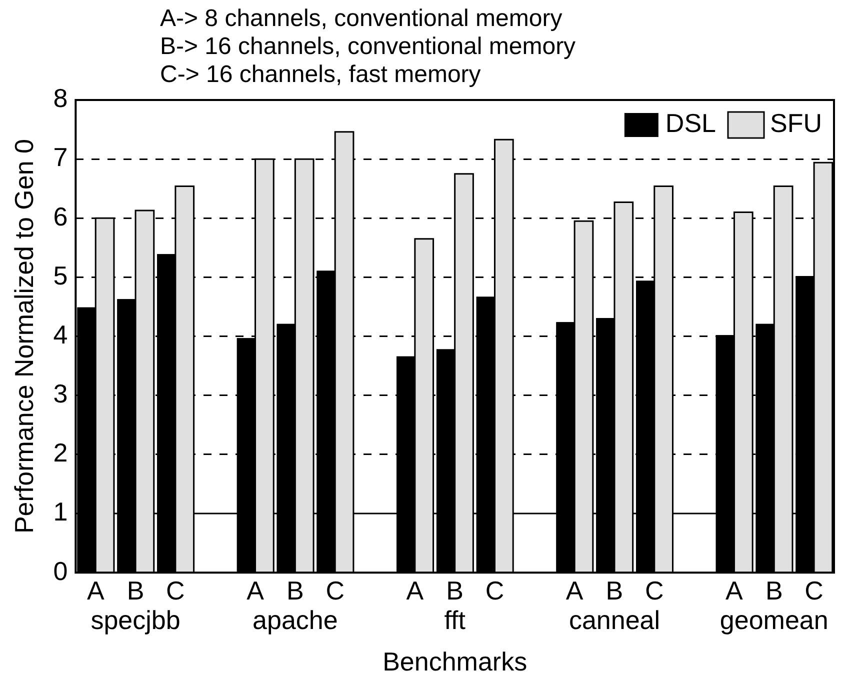 This screenshot has height=681, width=854. Describe the element at coordinates (60, 216) in the screenshot. I see `y-tick-label: 6` at that location.